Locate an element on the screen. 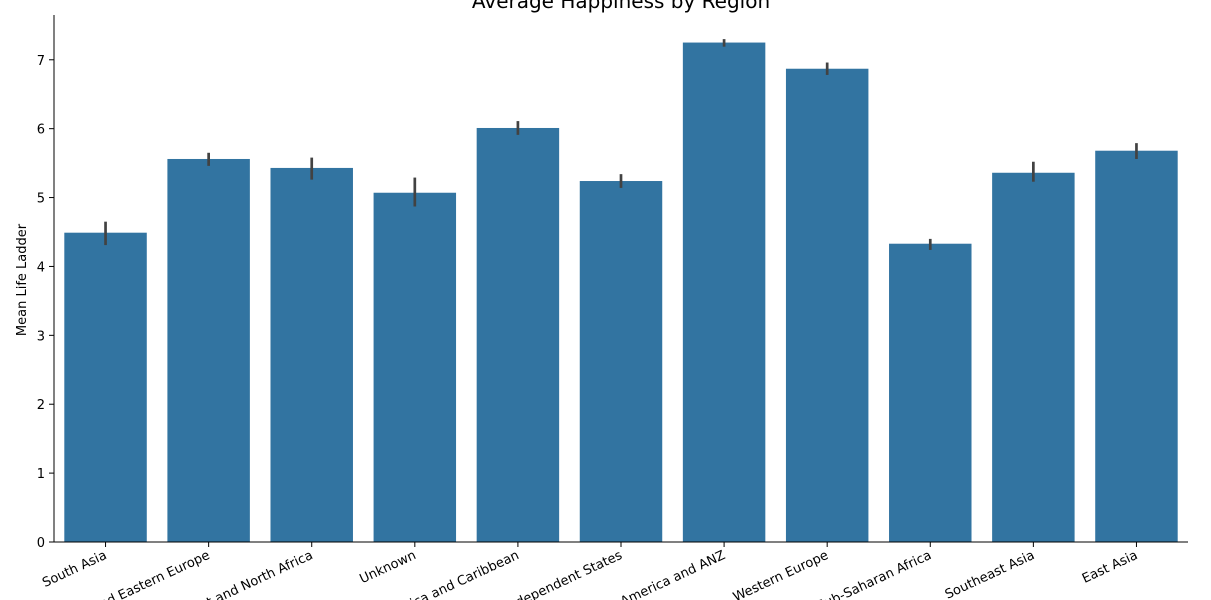 The width and height of the screenshot is (1211, 600). x-tick-label: Sub-Saharan Africa is located at coordinates (874, 574).